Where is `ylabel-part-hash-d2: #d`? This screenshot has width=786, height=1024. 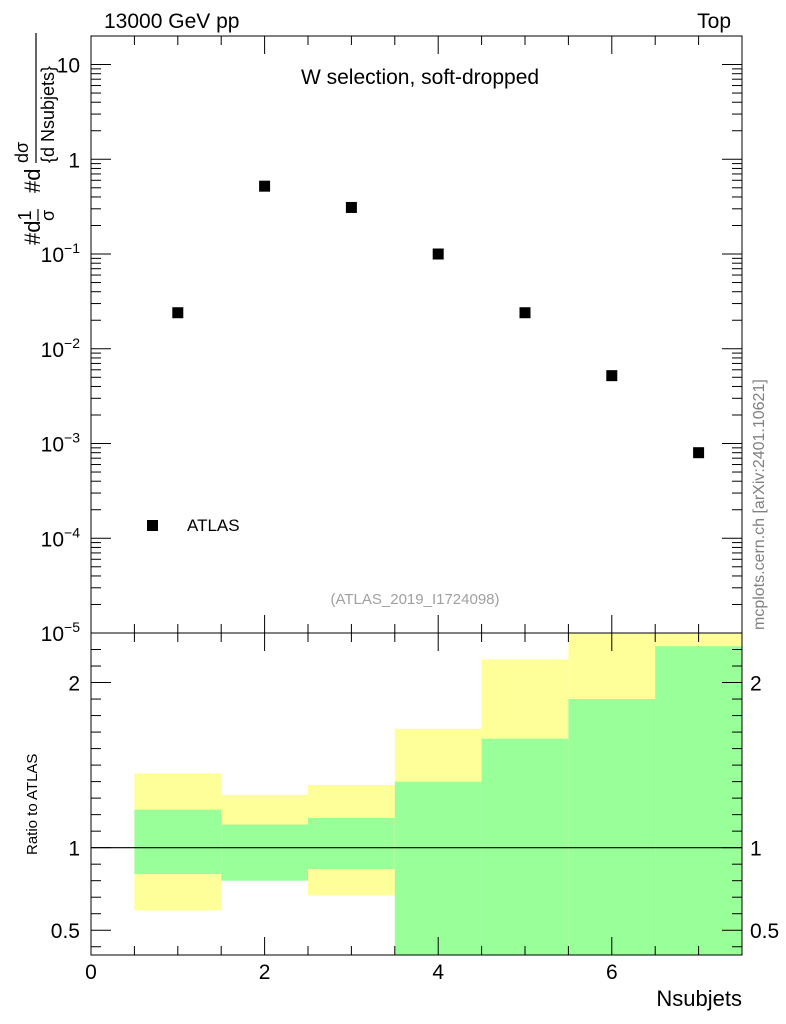
ylabel-part-hash-d2: #d is located at coordinates (32, 181).